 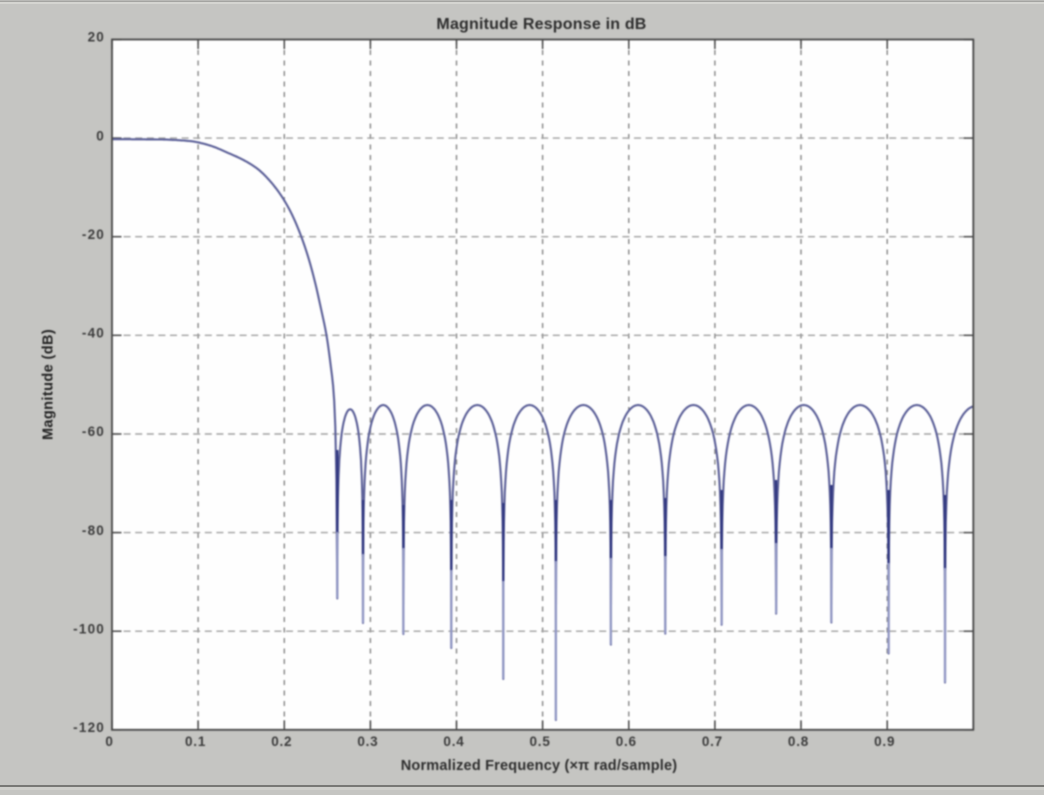 I want to click on svg-text: 0.4, so click(x=453, y=741).